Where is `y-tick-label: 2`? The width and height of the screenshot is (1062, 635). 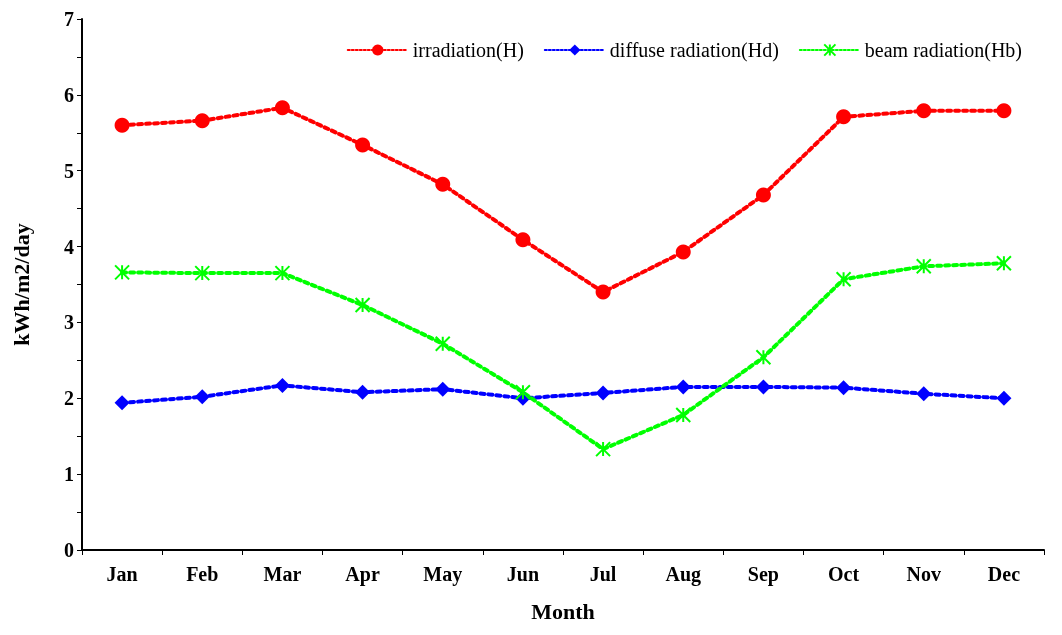
y-tick-label: 2 is located at coordinates (69, 398).